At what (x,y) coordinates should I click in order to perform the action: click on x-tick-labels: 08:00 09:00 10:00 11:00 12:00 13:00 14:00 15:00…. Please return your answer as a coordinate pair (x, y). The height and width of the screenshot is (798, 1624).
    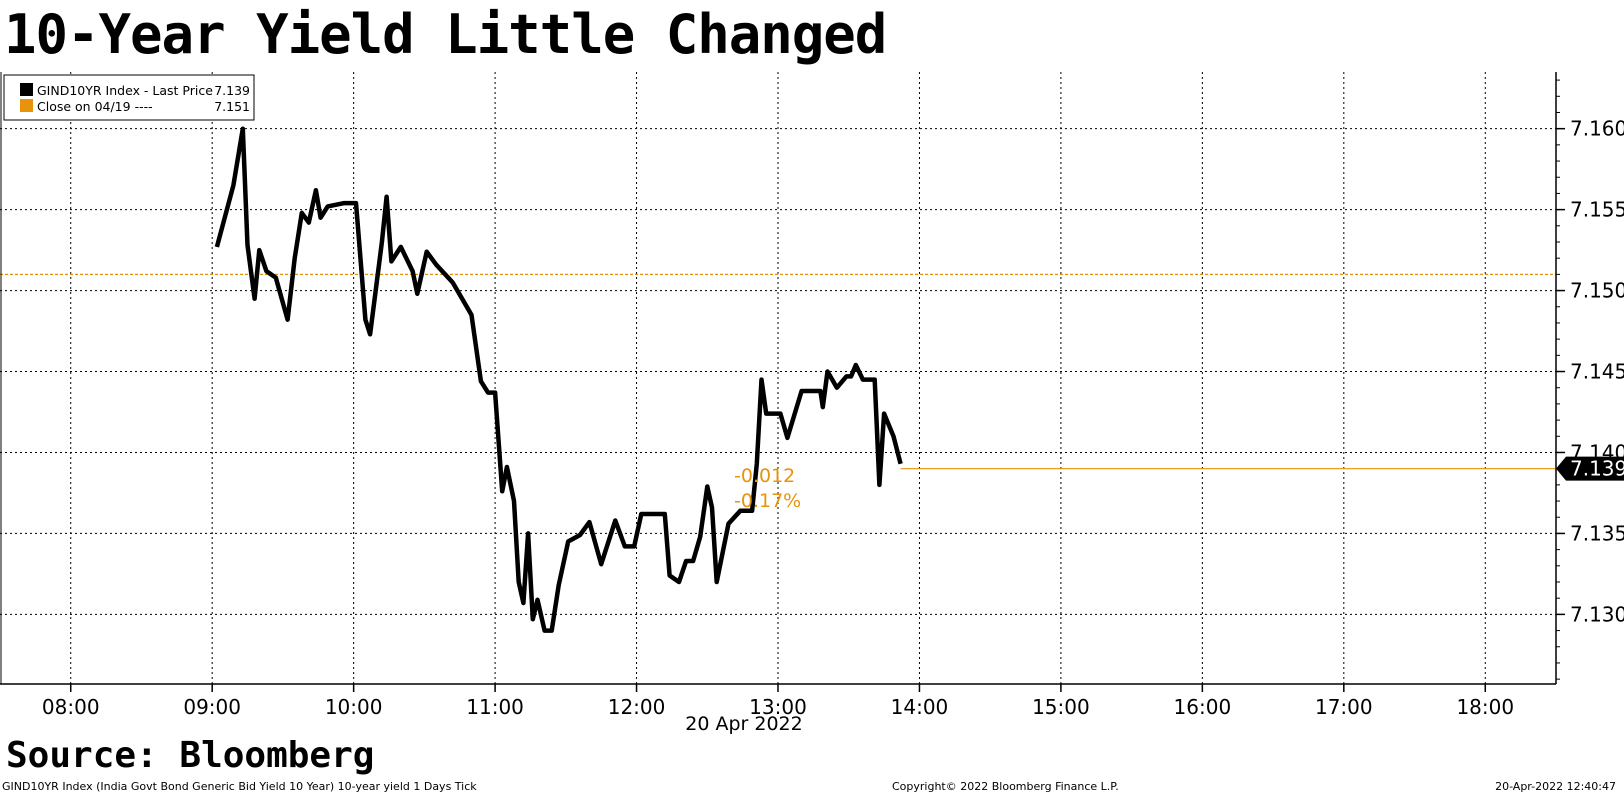
    Looking at the image, I should click on (778, 701).